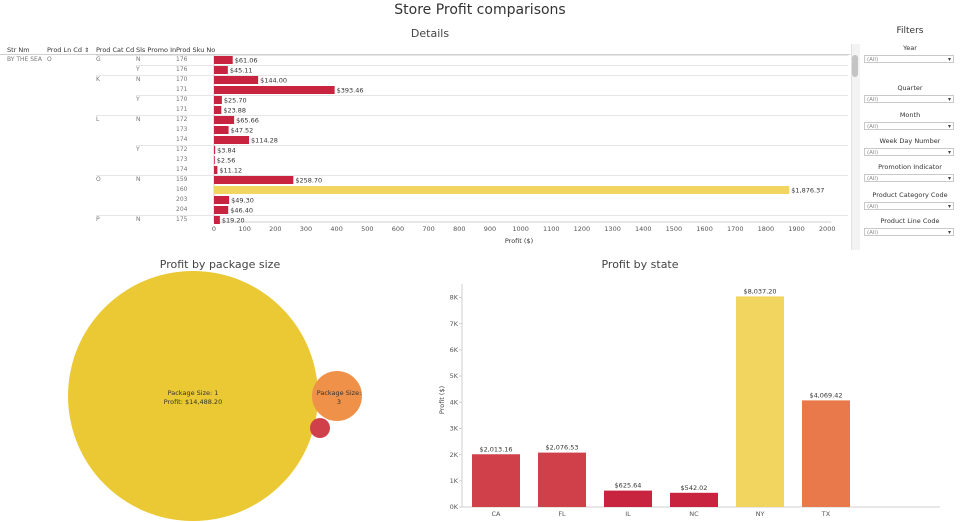 Image resolution: width=960 pixels, height=522 pixels. What do you see at coordinates (909, 178) in the screenshot?
I see `filter-select-promotion-indicator: (All) ▾` at bounding box center [909, 178].